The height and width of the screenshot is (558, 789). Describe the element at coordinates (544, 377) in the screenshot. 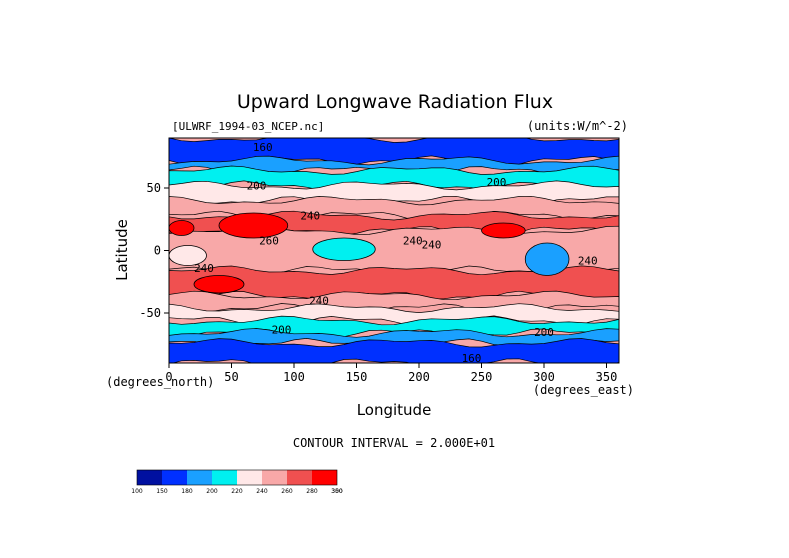

I see `x-tick-label: 300` at that location.